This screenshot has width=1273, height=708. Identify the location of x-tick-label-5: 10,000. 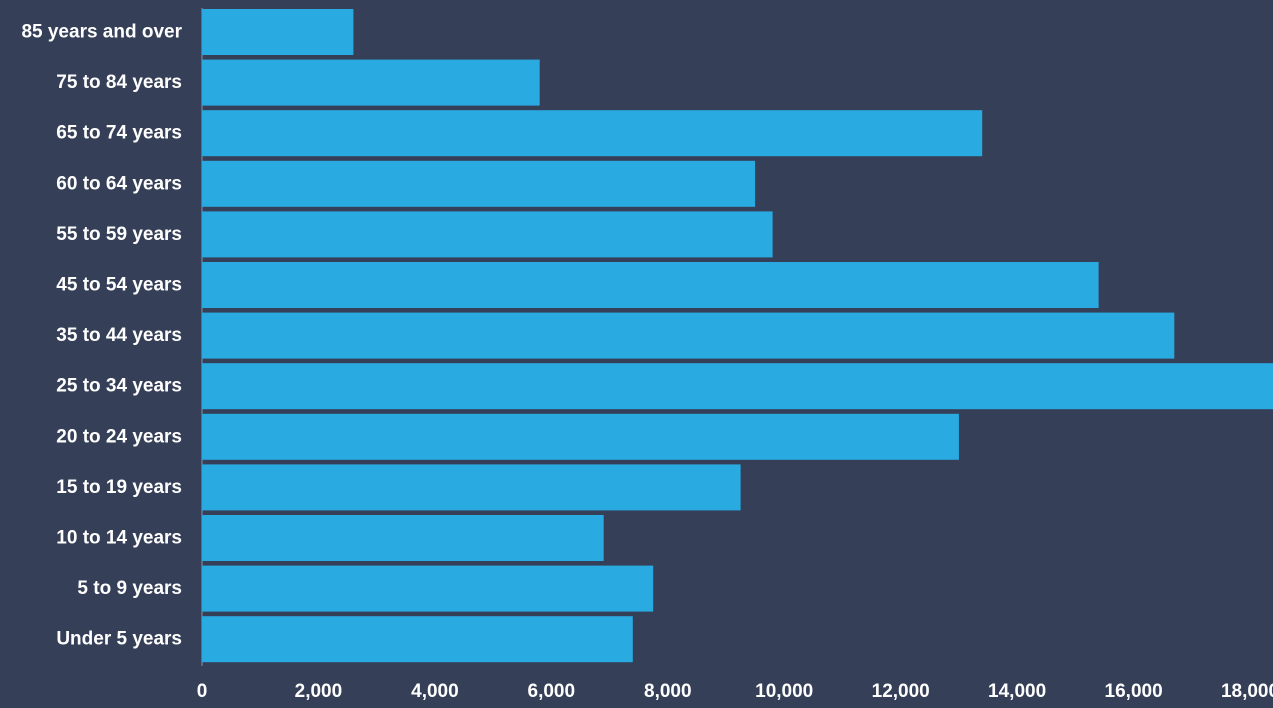
(784, 691).